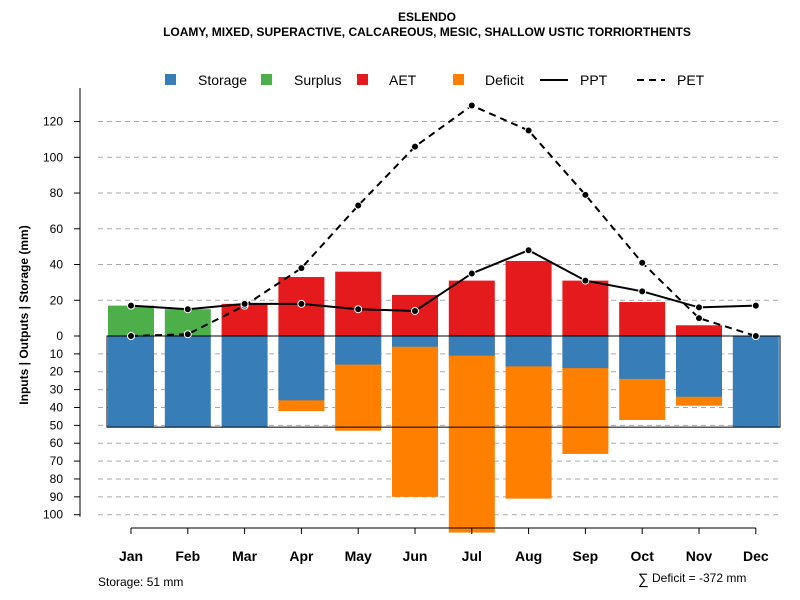  What do you see at coordinates (458, 79) in the screenshot?
I see `legend-swatch-deficit` at bounding box center [458, 79].